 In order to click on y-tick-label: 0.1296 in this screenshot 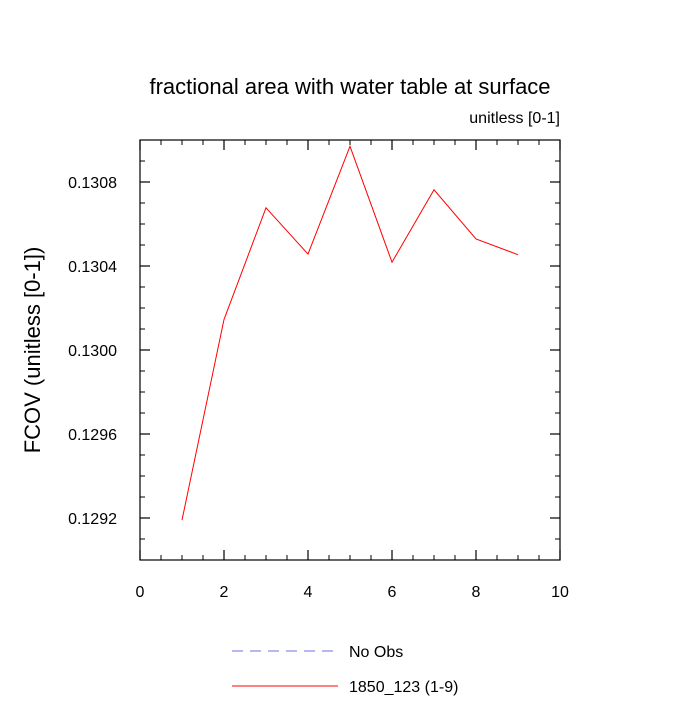, I will do `click(92, 435)`.